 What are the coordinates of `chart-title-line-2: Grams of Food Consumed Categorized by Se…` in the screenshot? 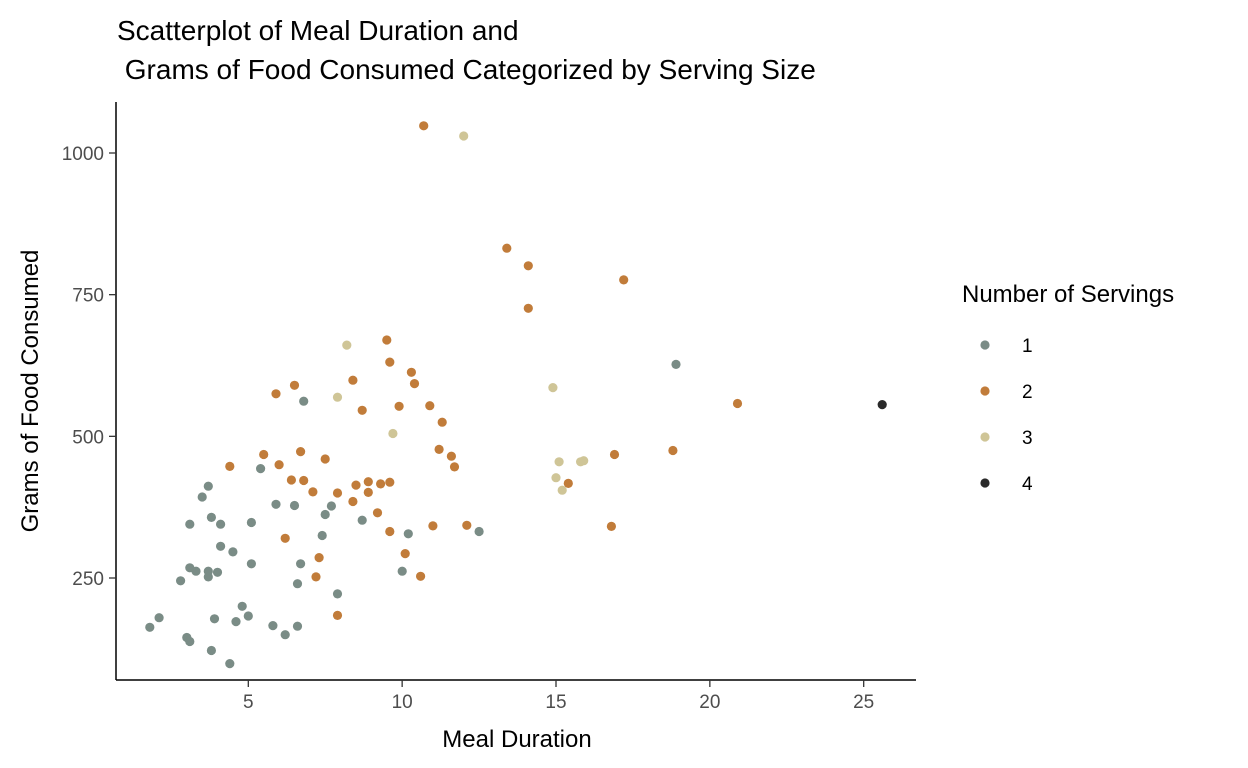 It's located at (466, 69).